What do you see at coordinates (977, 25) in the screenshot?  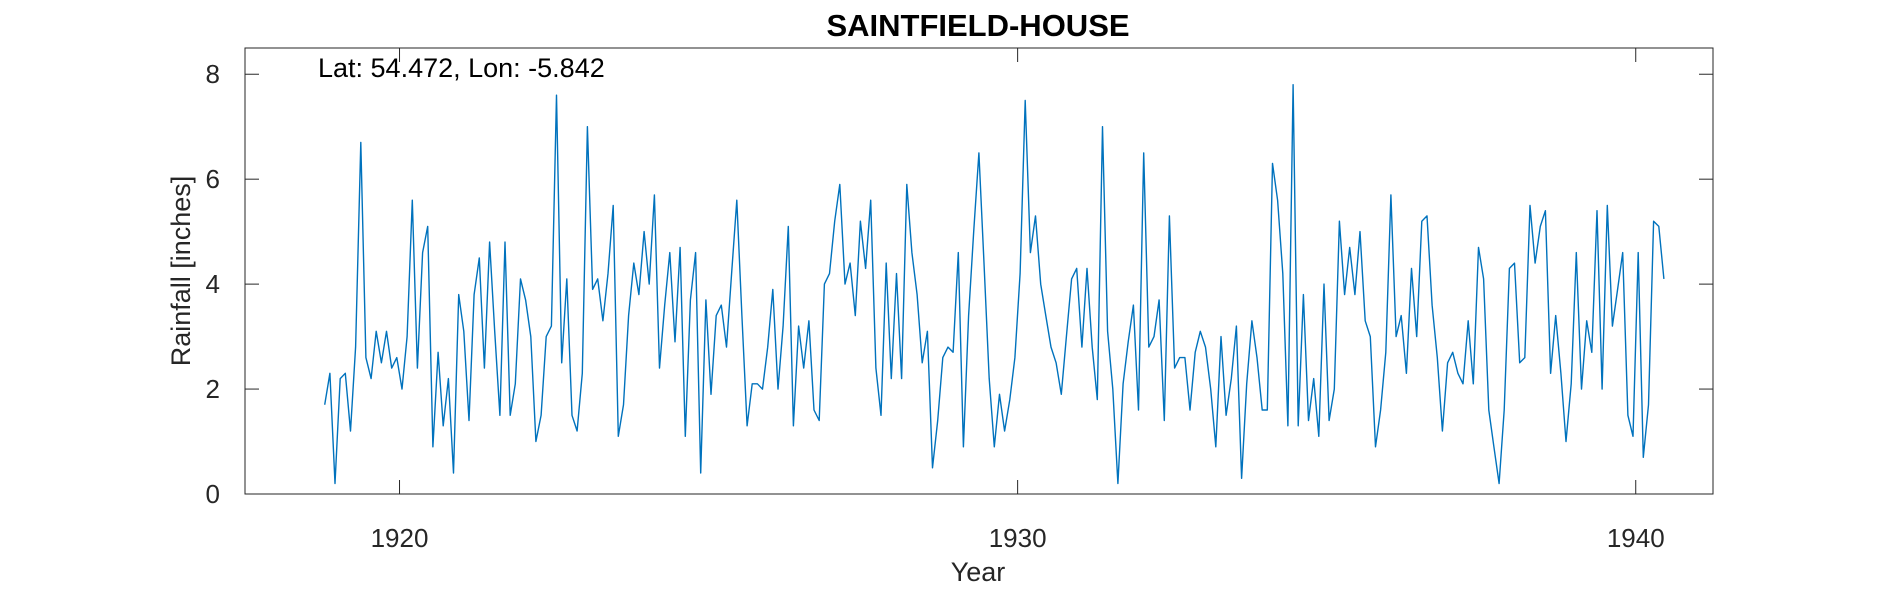 I see `chart-title: SAINTFIELD-HOUSE` at bounding box center [977, 25].